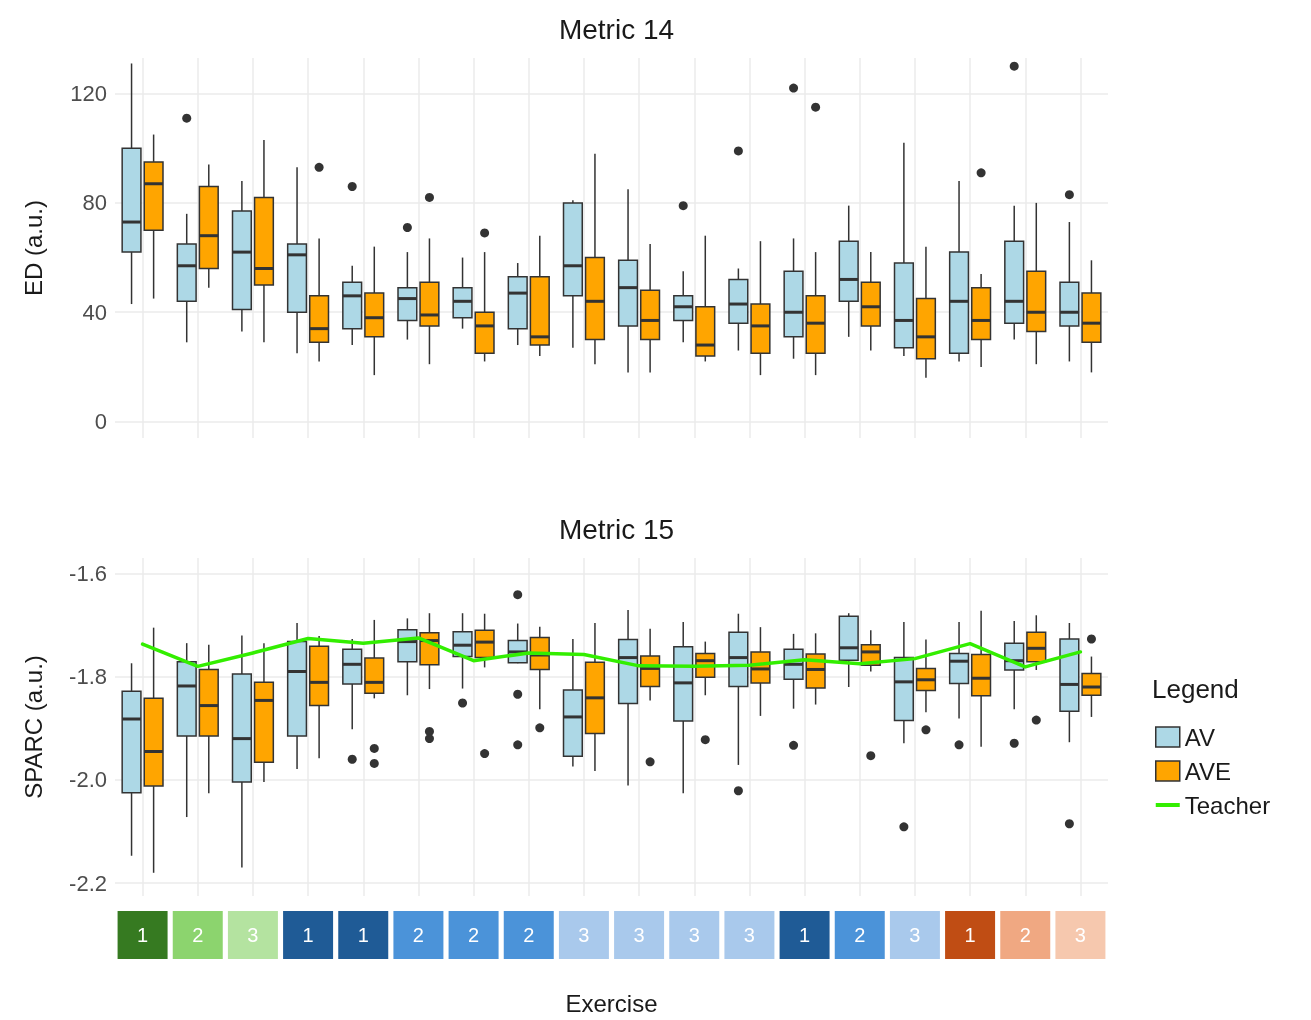 The width and height of the screenshot is (1311, 1020). What do you see at coordinates (88, 780) in the screenshot?
I see `y-tick-label: -2.0` at bounding box center [88, 780].